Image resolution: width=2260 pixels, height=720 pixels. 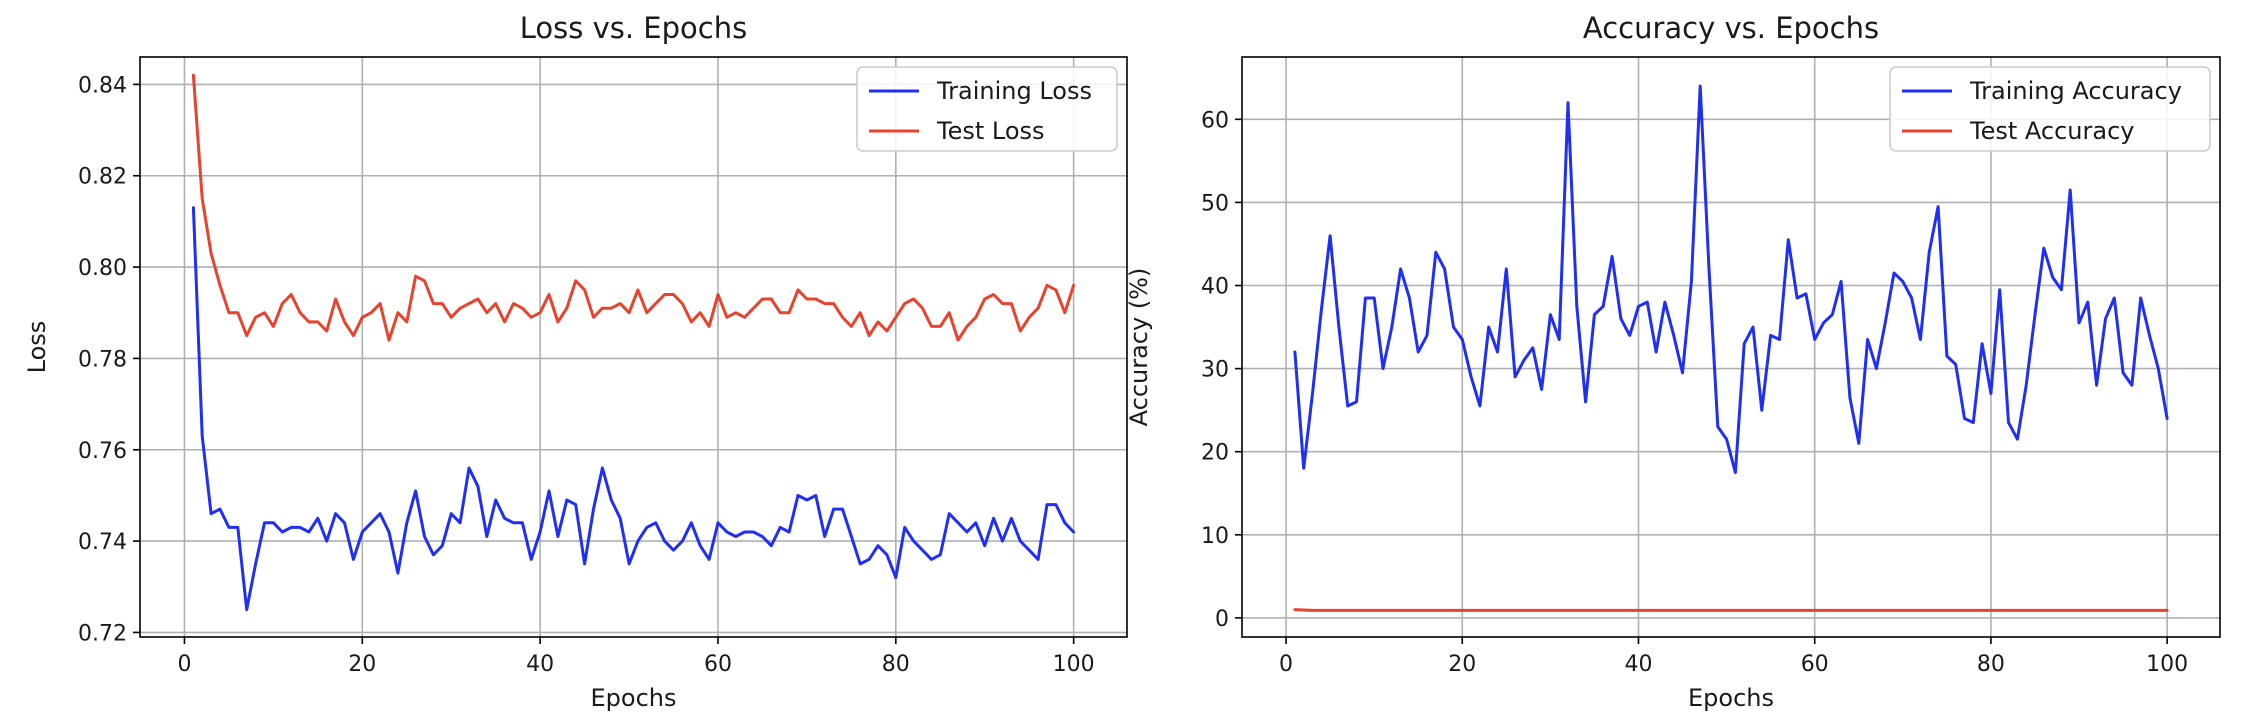 I want to click on y-ticks: 0.72 0.74 0.76 0.78 0.80 0.82 0.84, so click(x=109, y=359).